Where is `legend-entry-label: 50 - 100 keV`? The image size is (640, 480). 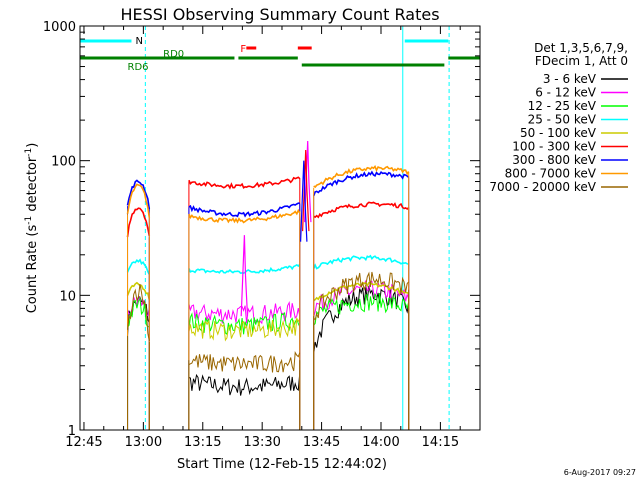 legend-entry-label: 50 - 100 keV is located at coordinates (558, 133).